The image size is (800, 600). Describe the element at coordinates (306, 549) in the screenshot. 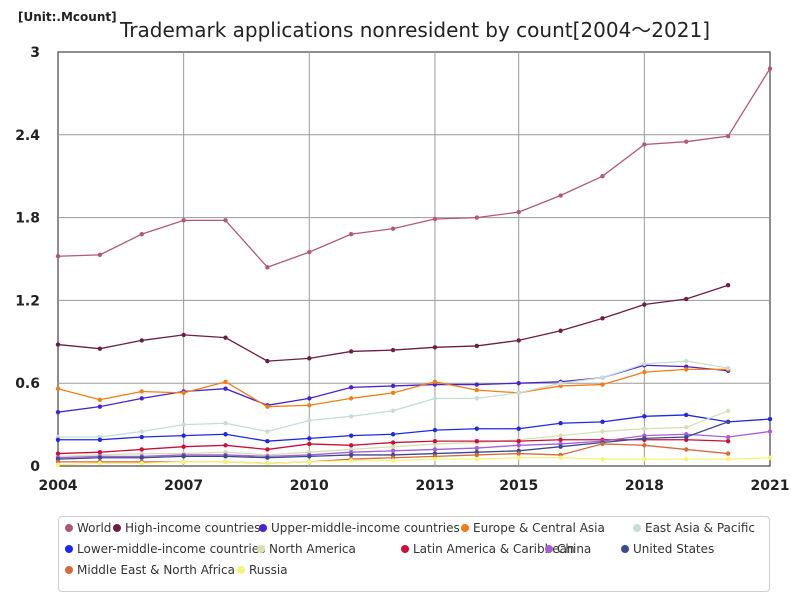

I see `legend-item: North America` at that location.